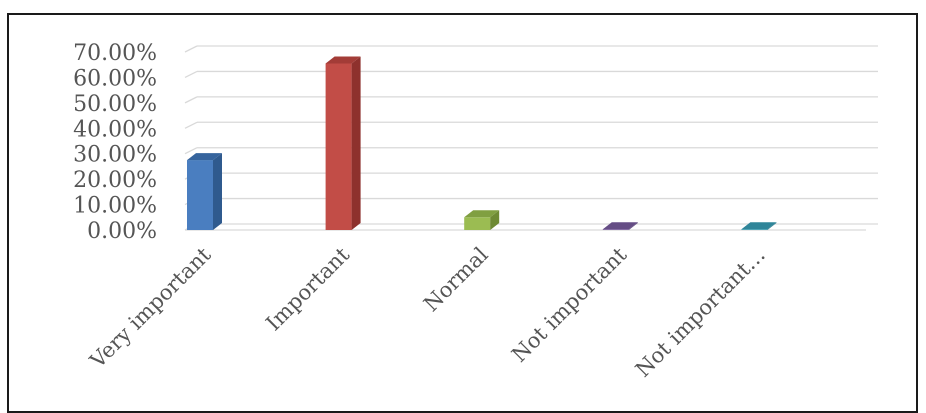 The height and width of the screenshot is (413, 926). I want to click on x-category-label: Important, so click(307, 288).